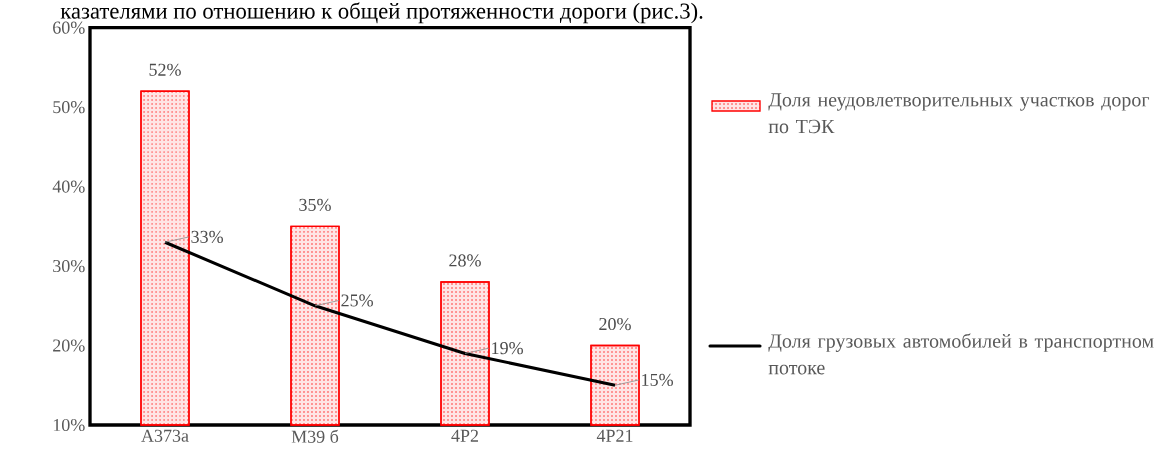  Describe the element at coordinates (315, 436) in the screenshot. I see `x-tick-label: М39 б` at that location.